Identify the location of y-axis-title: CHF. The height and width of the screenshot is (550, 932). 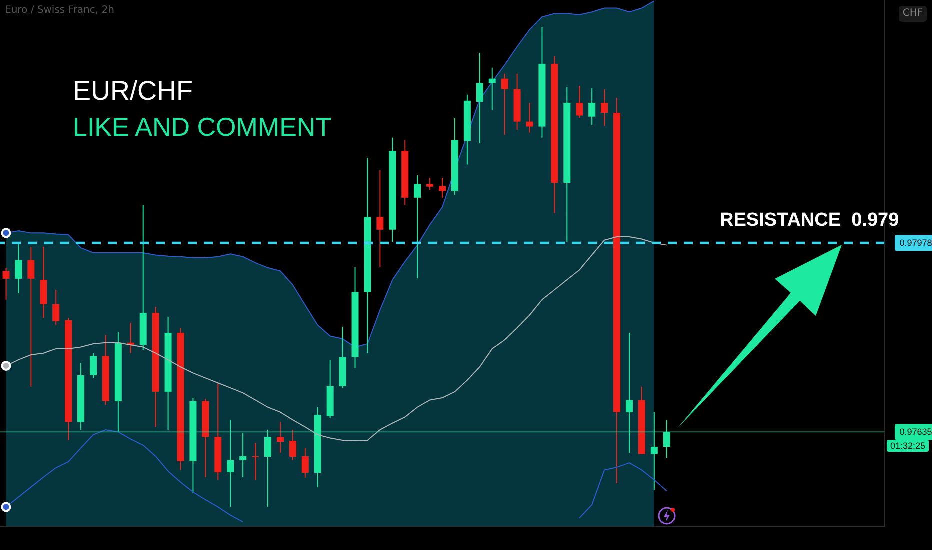
(913, 14).